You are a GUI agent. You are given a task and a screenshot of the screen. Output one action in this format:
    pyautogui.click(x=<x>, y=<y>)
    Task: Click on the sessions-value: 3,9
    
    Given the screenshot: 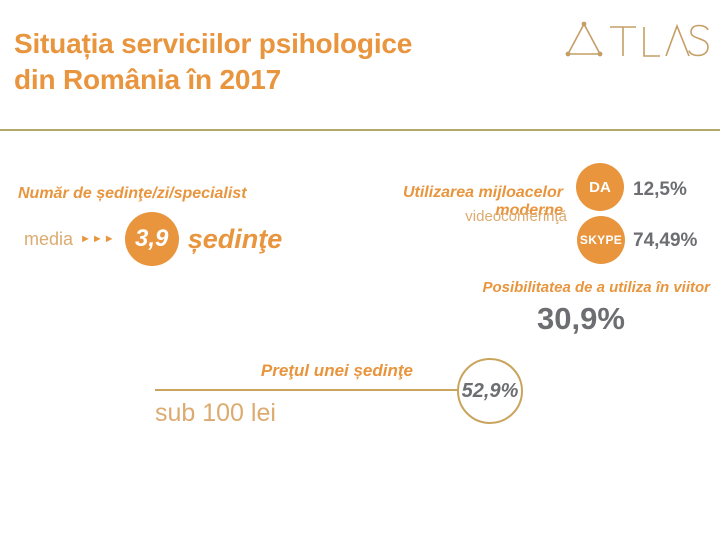 What is the action you would take?
    pyautogui.click(x=152, y=238)
    